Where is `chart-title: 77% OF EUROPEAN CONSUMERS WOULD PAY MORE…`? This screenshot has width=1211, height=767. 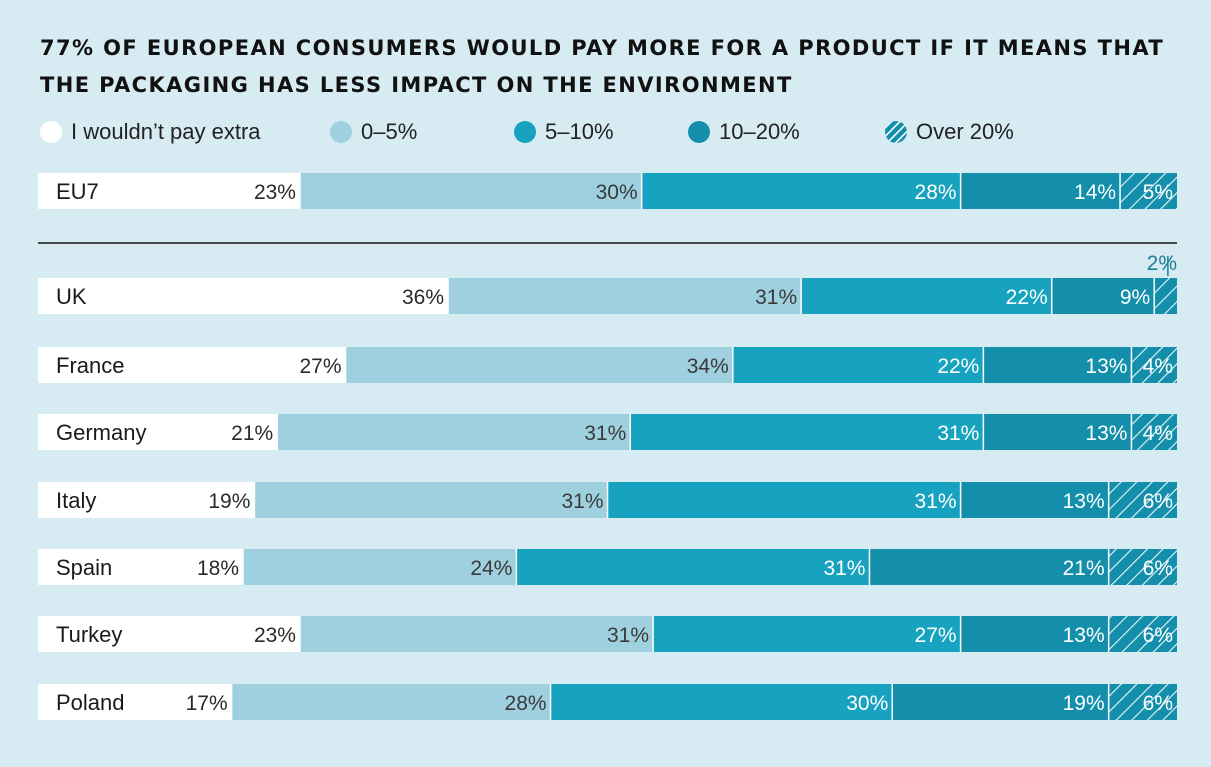 chart-title: 77% OF EUROPEAN CONSUMERS WOULD PAY MORE… is located at coordinates (605, 67).